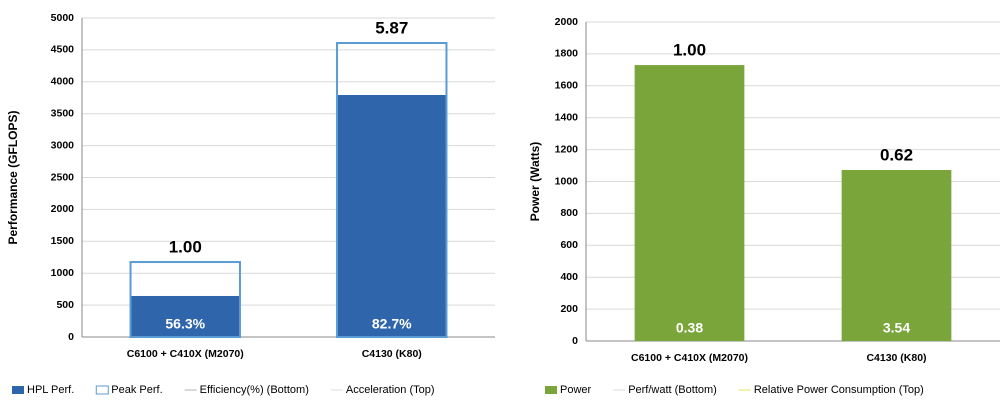  Describe the element at coordinates (535, 182) in the screenshot. I see `y-axis-label: Power (Watts)` at that location.